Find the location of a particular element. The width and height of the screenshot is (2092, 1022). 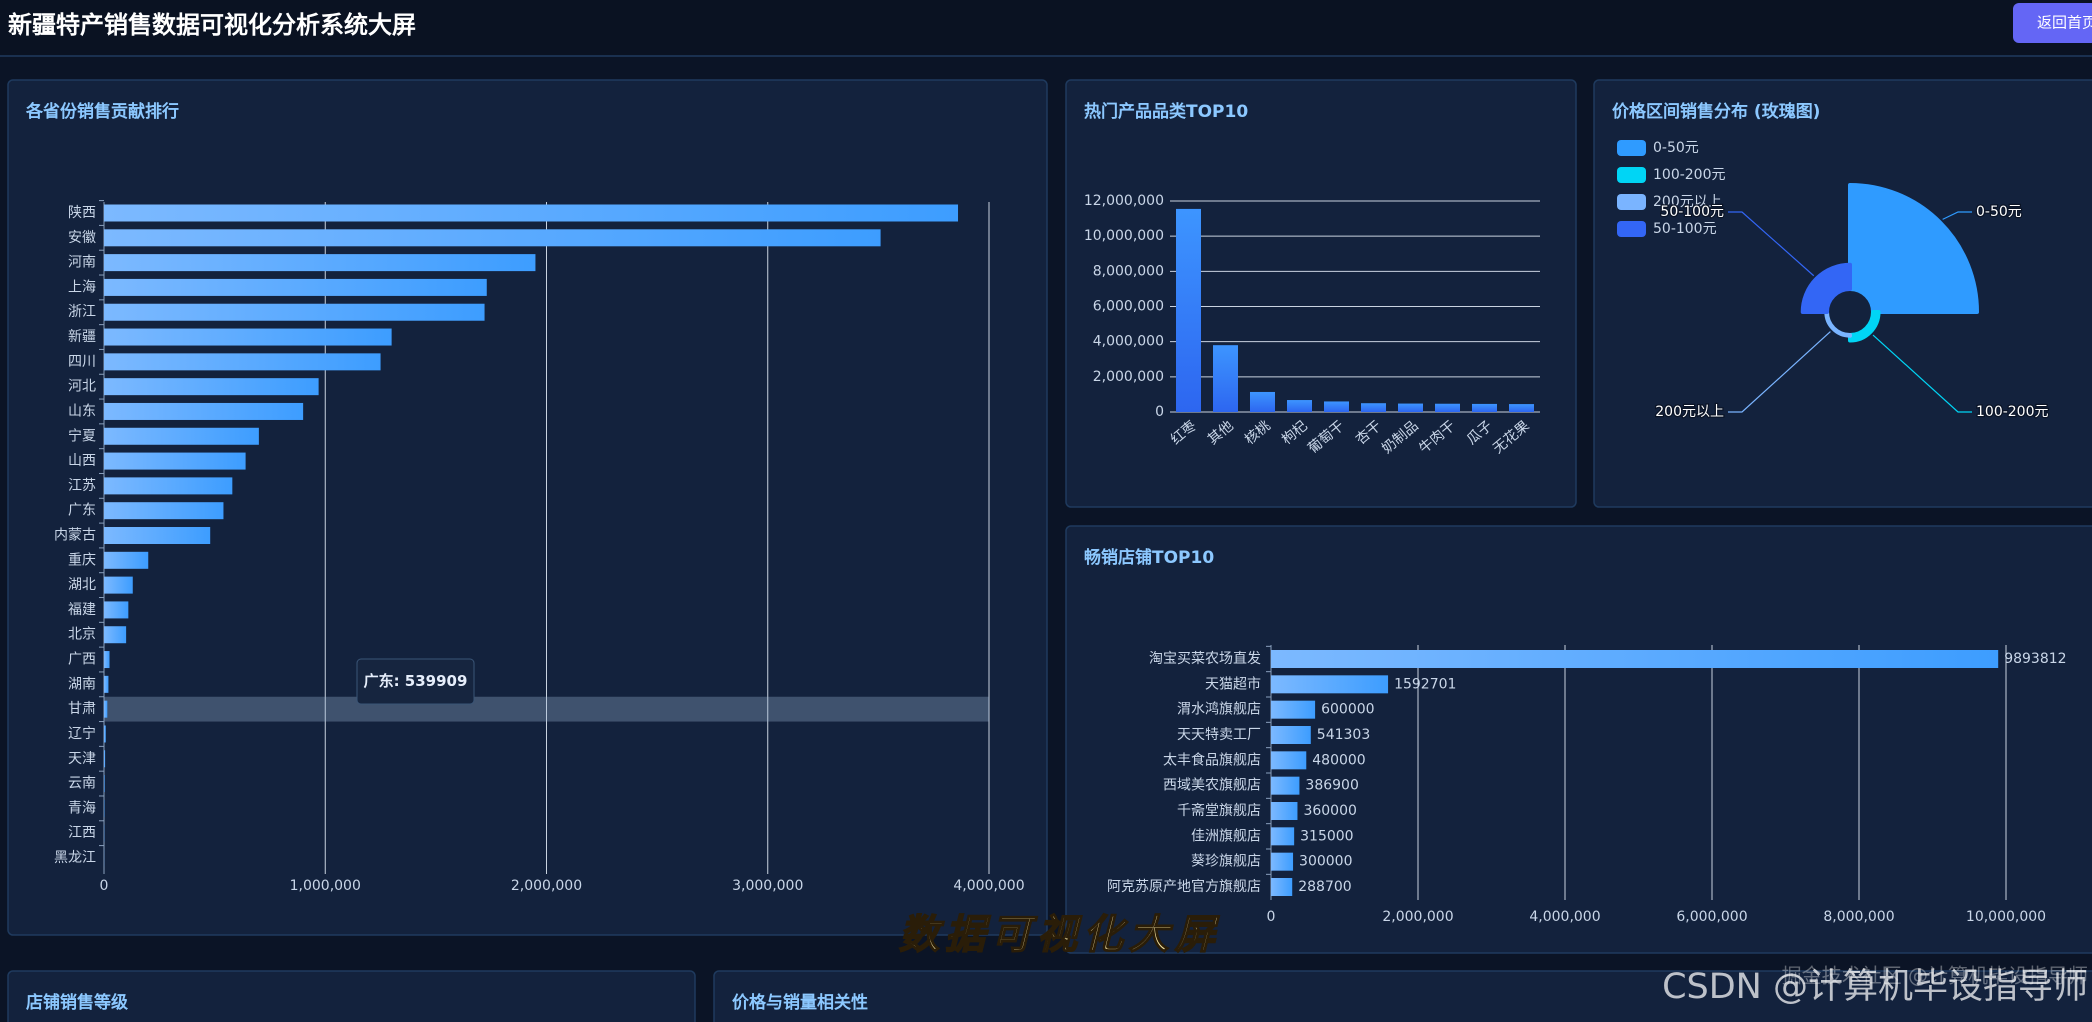

y-tick-label: 内蒙古 is located at coordinates (75, 536).